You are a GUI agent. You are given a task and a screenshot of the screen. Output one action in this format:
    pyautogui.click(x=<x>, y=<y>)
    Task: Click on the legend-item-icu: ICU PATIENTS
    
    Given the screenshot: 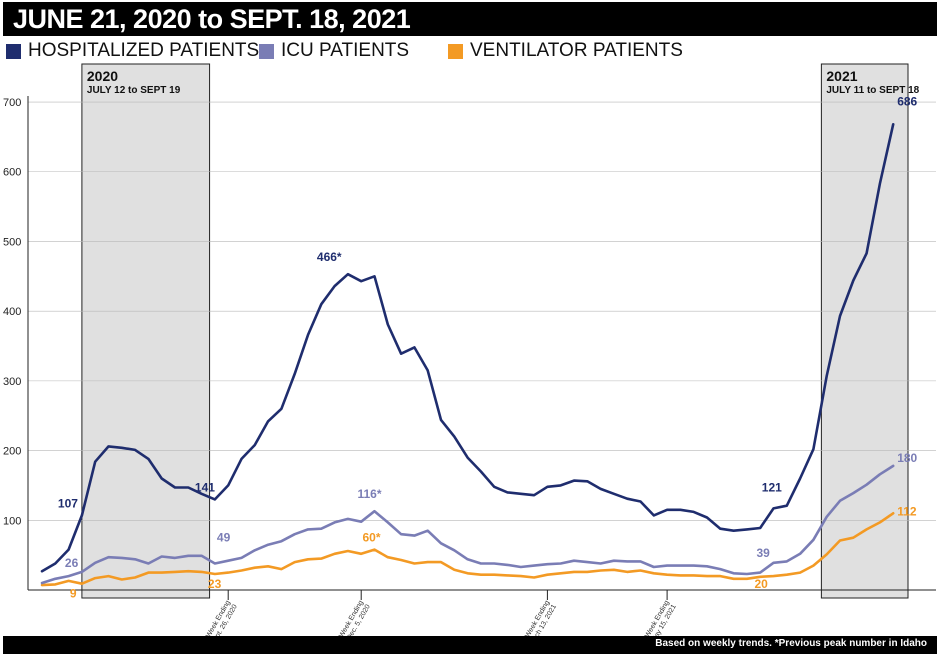 What is the action you would take?
    pyautogui.click(x=334, y=51)
    